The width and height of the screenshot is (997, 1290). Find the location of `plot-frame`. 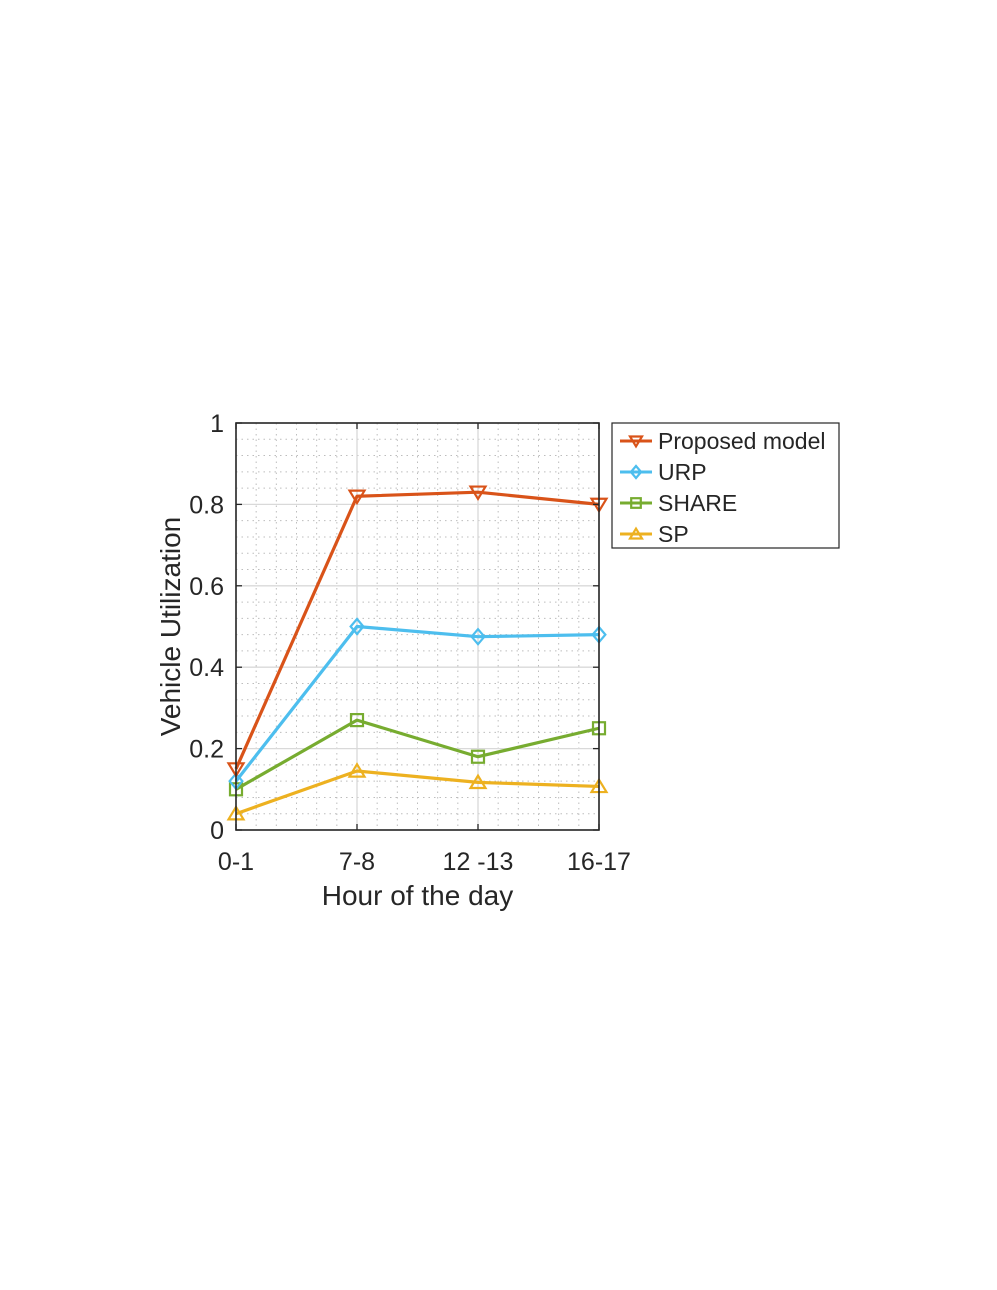

plot-frame is located at coordinates (417, 626).